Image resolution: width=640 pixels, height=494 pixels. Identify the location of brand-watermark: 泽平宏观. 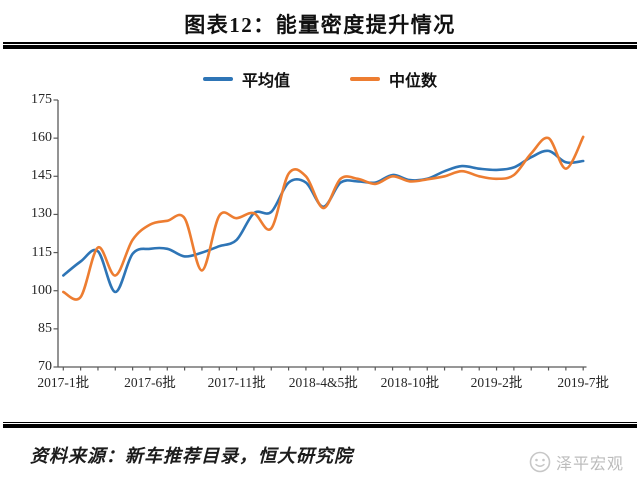
(576, 462).